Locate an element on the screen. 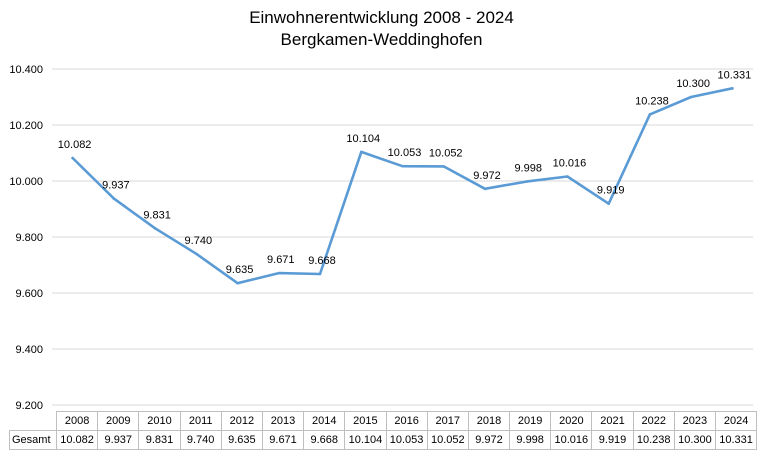 Image resolution: width=763 pixels, height=454 pixels. data-label: 10.104 is located at coordinates (363, 139).